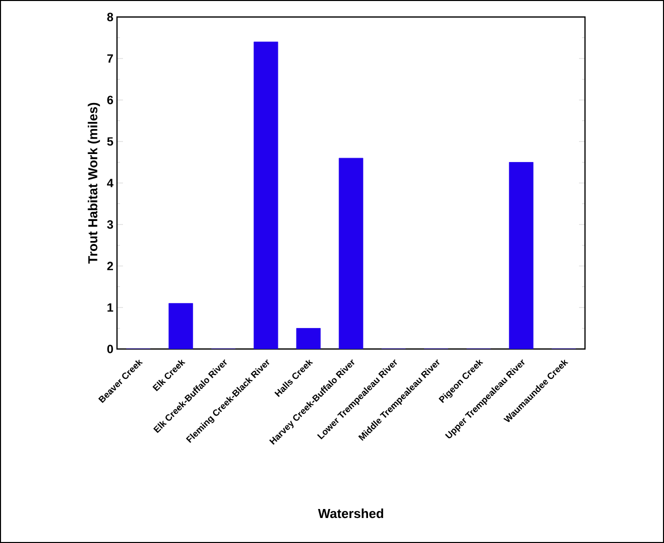 The height and width of the screenshot is (543, 664). I want to click on y-tick-label: 3, so click(110, 224).